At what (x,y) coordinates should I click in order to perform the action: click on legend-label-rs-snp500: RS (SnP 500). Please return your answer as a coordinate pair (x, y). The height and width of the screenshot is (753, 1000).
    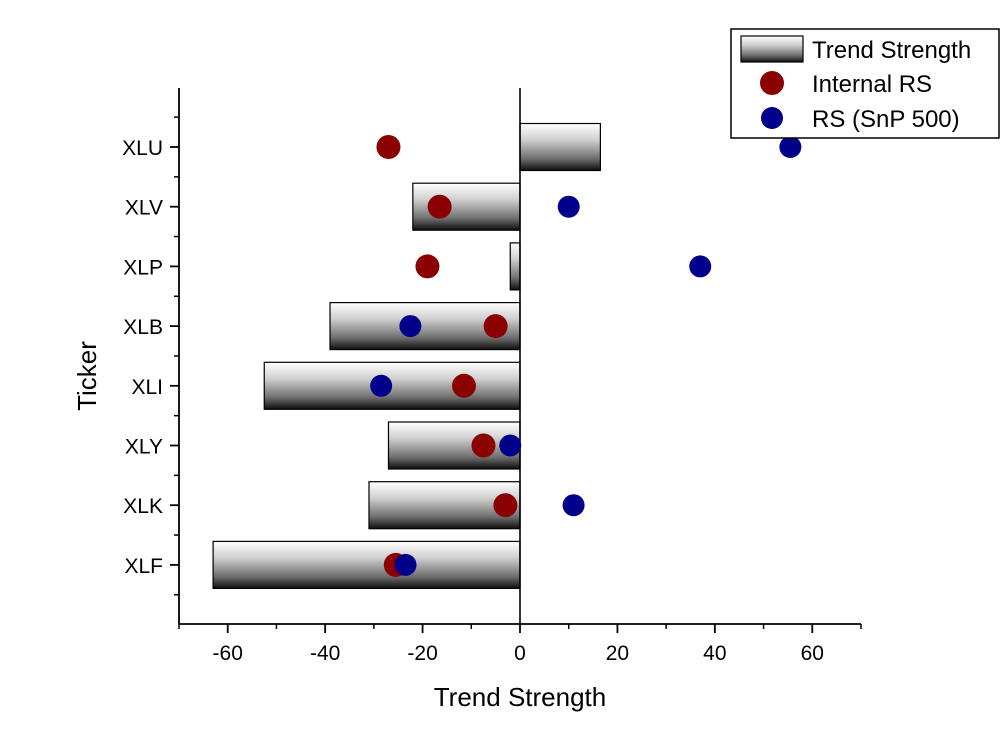
    Looking at the image, I should click on (886, 119).